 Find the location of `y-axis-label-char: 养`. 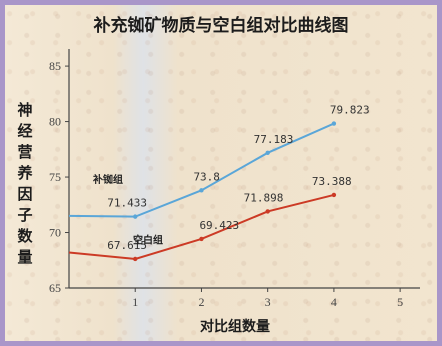

y-axis-label-char: 养 is located at coordinates (24, 173).